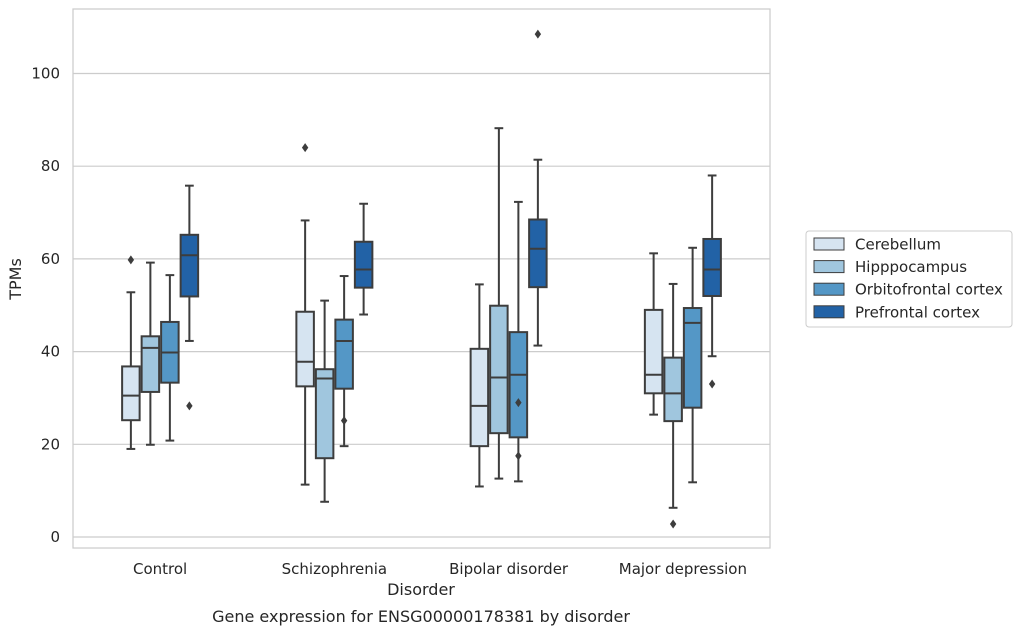  What do you see at coordinates (929, 290) in the screenshot?
I see `legend-label: Orbitofrontal cortex` at bounding box center [929, 290].